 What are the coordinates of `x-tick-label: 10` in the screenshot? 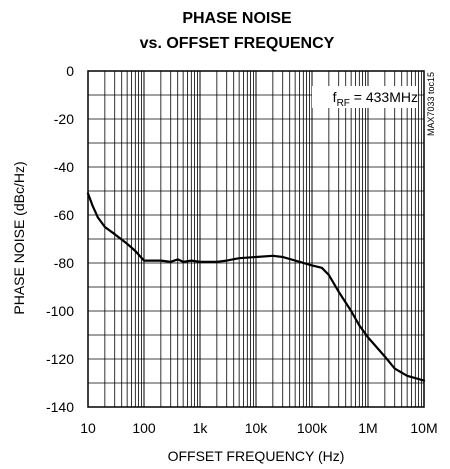 It's located at (88, 428).